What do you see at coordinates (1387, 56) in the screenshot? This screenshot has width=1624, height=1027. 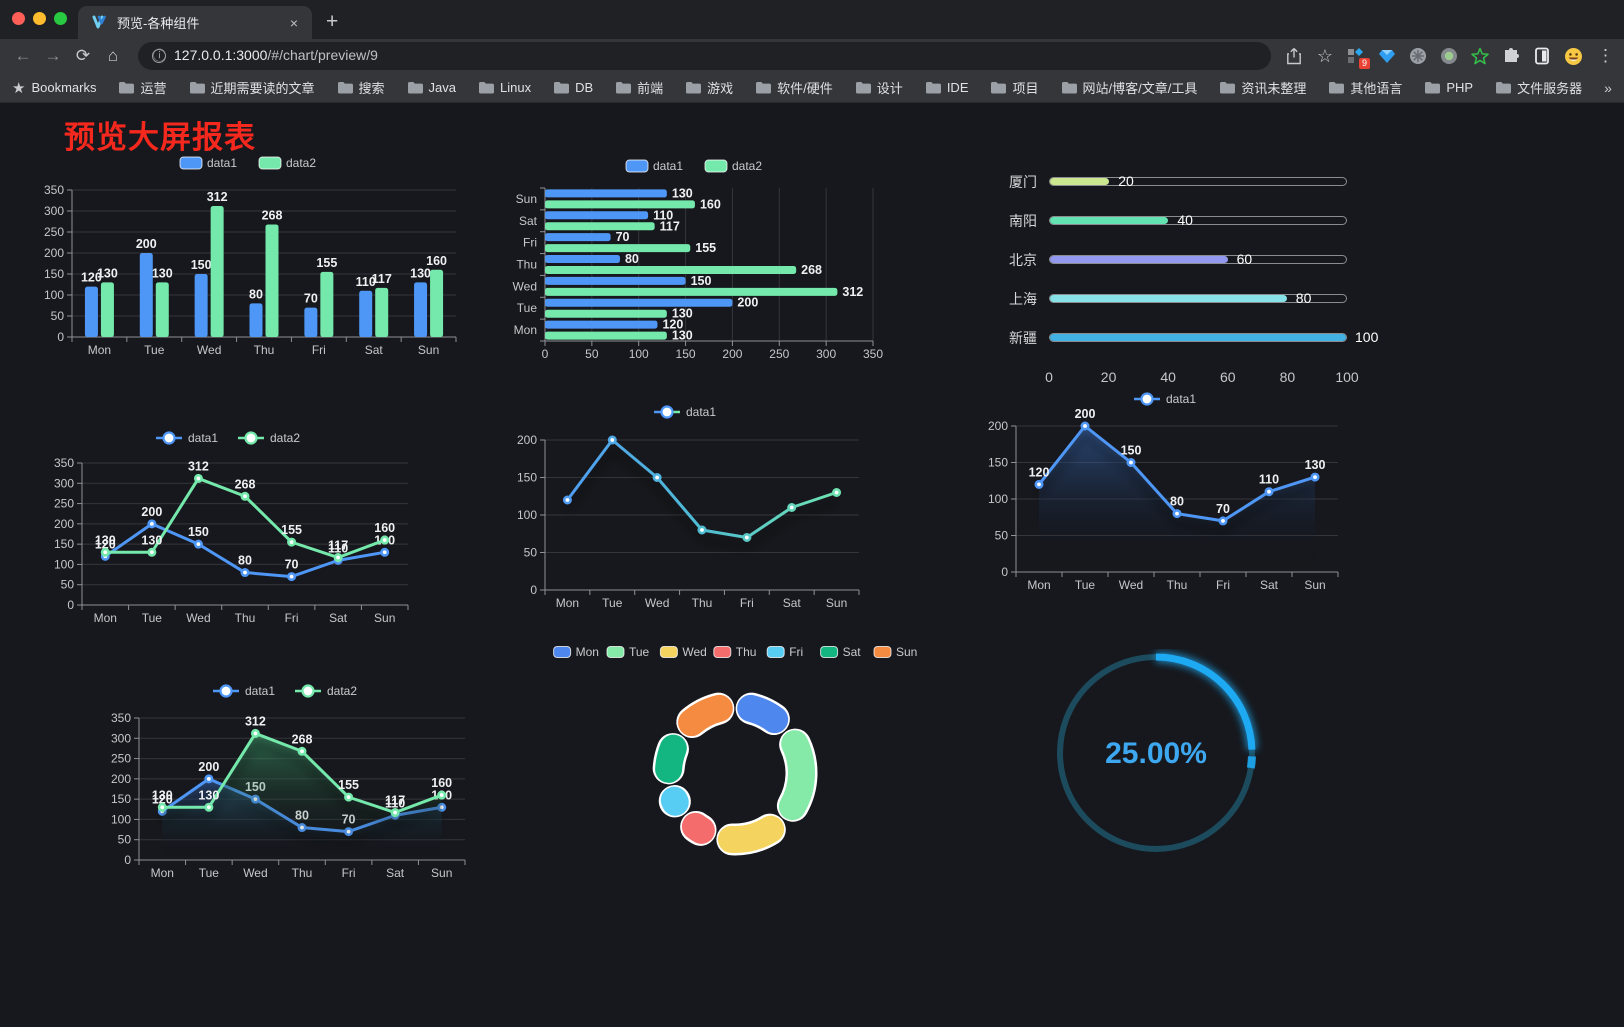 I see `extension-gem-icon` at bounding box center [1387, 56].